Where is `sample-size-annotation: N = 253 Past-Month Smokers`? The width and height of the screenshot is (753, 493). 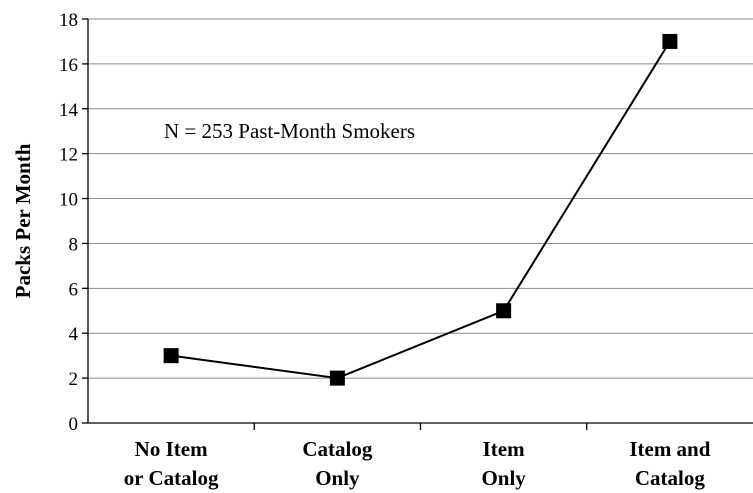
sample-size-annotation: N = 253 Past-Month Smokers is located at coordinates (289, 131).